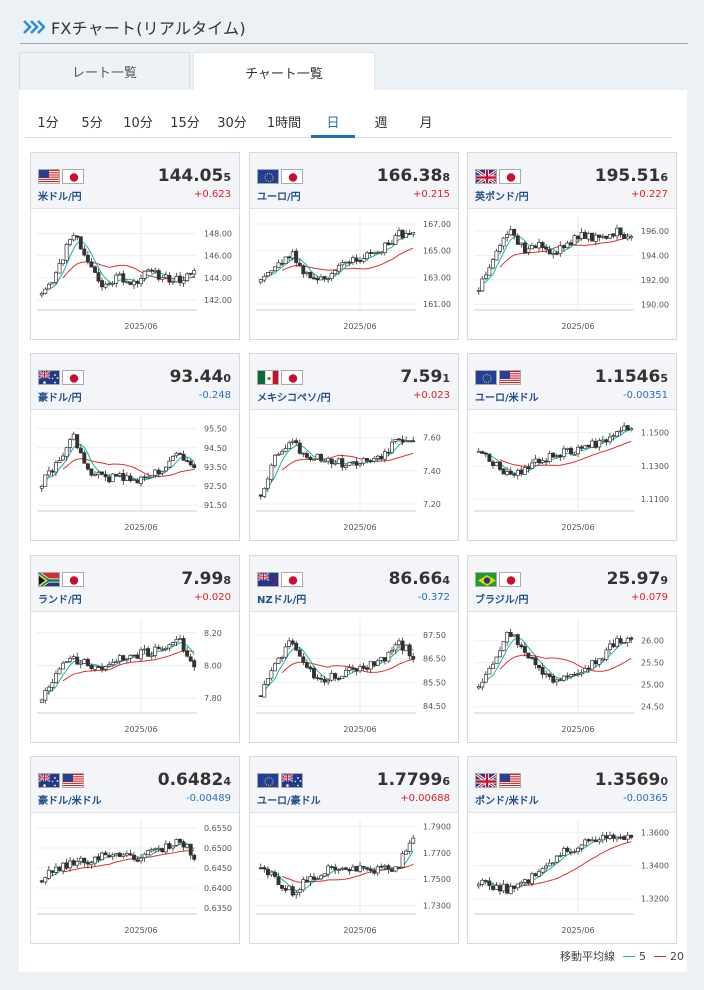 The height and width of the screenshot is (990, 704). I want to click on currency-pair-label: ランド/円, so click(60, 600).